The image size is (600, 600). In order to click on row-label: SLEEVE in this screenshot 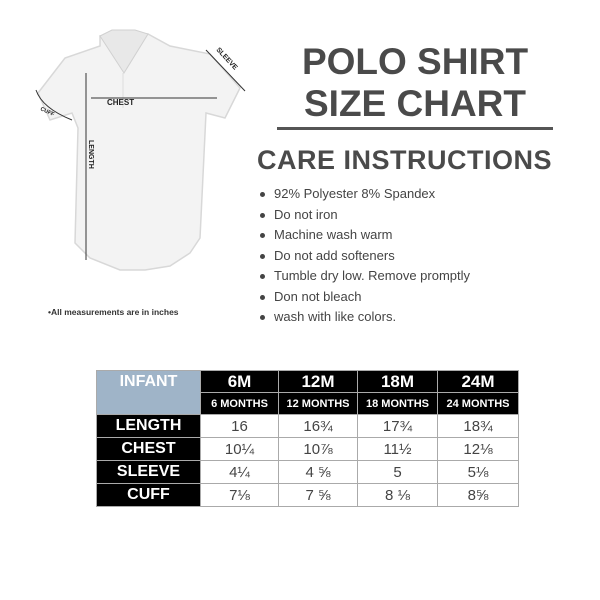, I will do `click(148, 472)`.